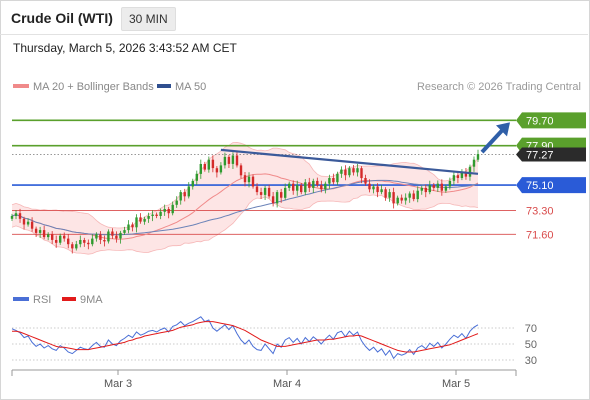  I want to click on ma50-legend-label: MA 50, so click(190, 87).